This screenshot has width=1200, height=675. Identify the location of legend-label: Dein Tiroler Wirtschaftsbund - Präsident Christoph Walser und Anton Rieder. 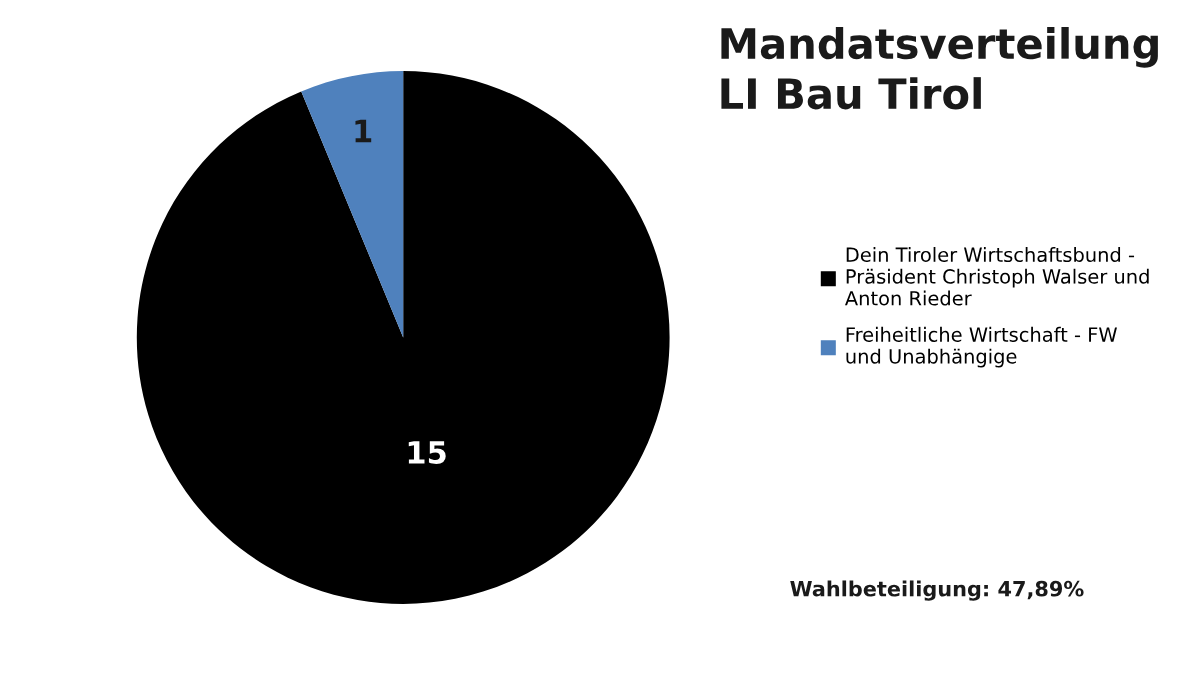
(996, 276).